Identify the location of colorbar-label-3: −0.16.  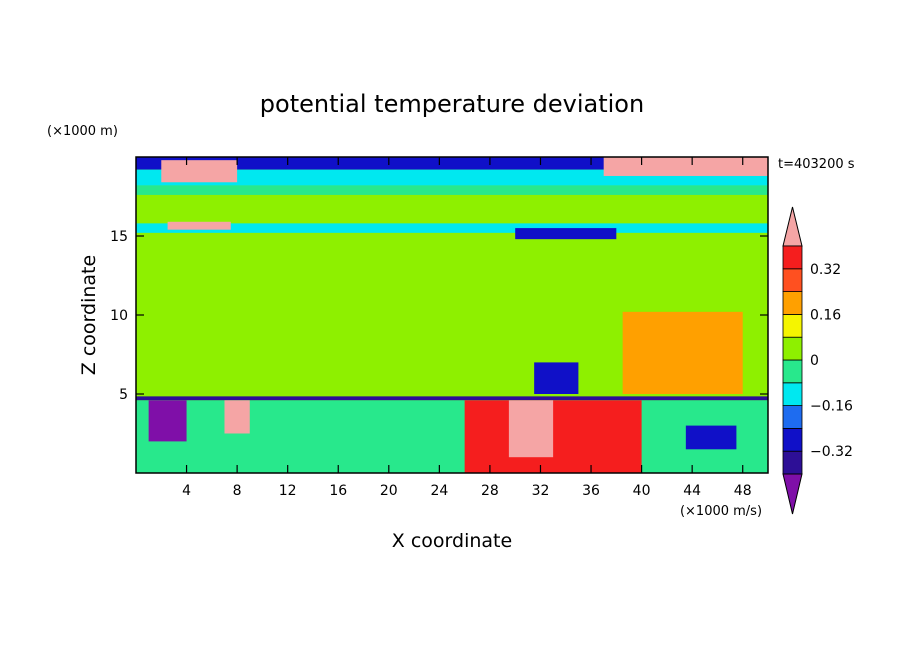
(831, 407).